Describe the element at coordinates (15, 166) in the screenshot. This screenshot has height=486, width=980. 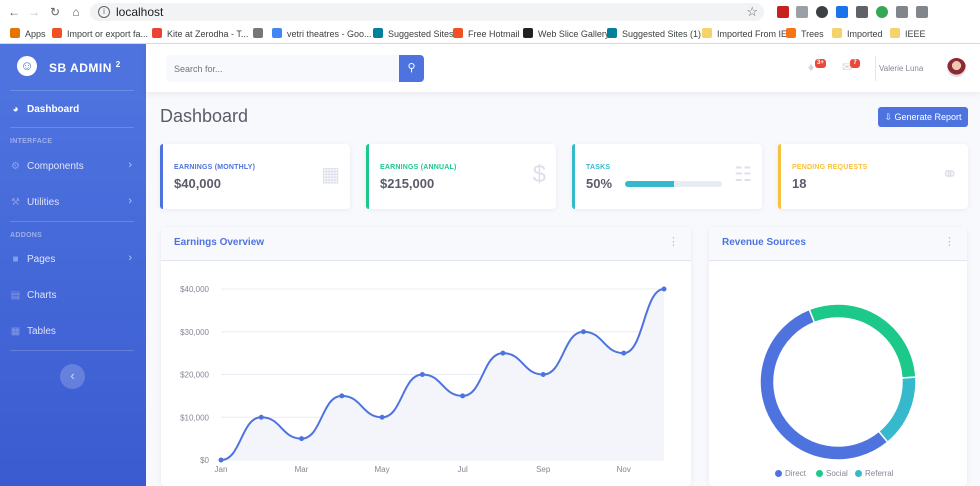
I see `cog-icon: ⚙` at that location.